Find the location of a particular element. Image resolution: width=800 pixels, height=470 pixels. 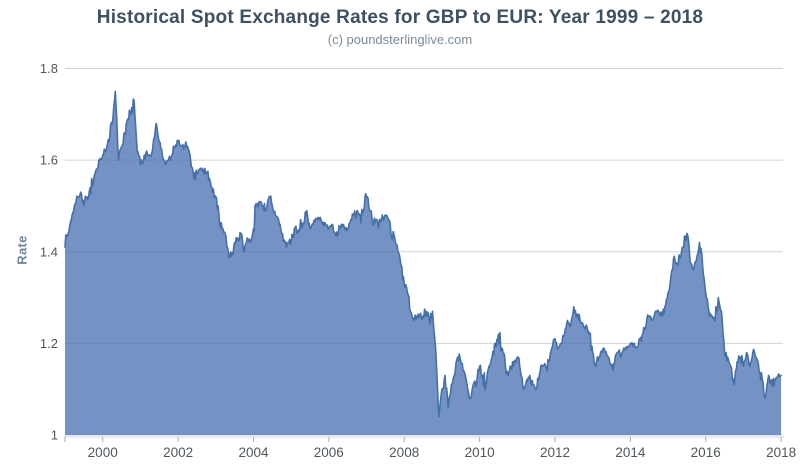

x-tick-label: 2016 is located at coordinates (706, 452).